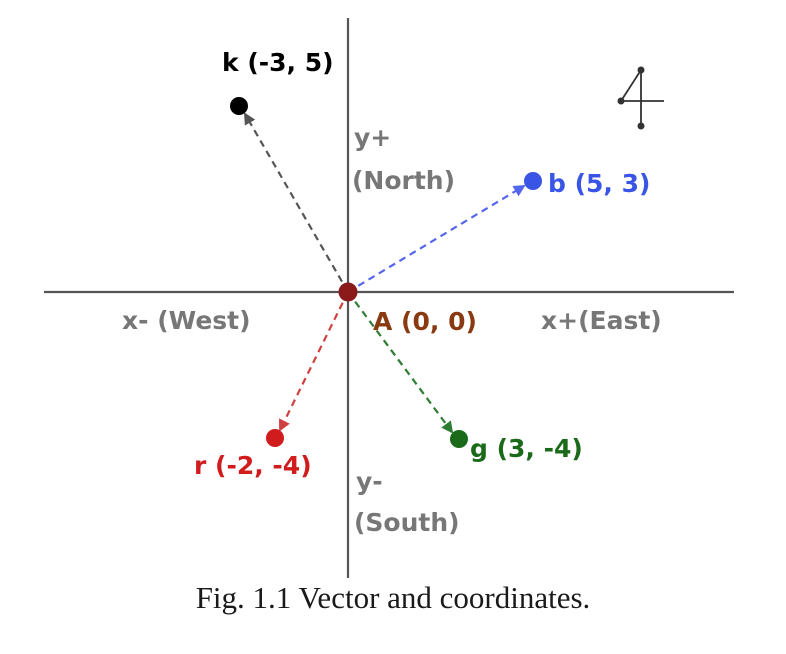 The height and width of the screenshot is (654, 786). What do you see at coordinates (253, 465) in the screenshot?
I see `vector-r-label: r (-2, -4)` at bounding box center [253, 465].